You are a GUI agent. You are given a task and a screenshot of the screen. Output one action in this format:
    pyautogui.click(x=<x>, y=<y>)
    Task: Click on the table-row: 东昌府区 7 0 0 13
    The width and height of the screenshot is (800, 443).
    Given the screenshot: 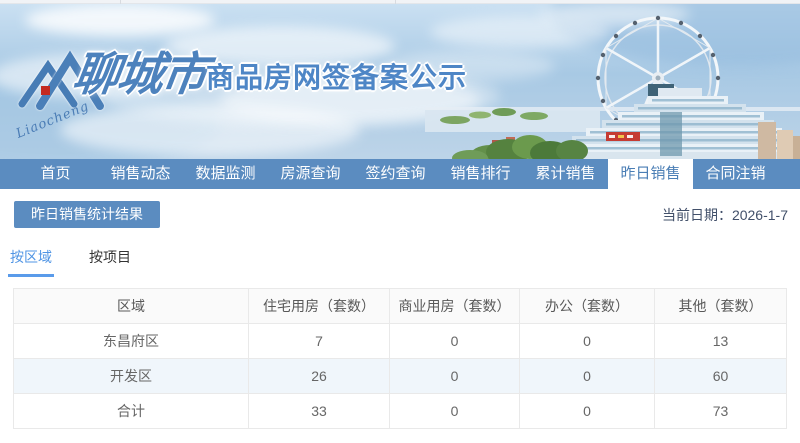 What is the action you would take?
    pyautogui.click(x=400, y=341)
    